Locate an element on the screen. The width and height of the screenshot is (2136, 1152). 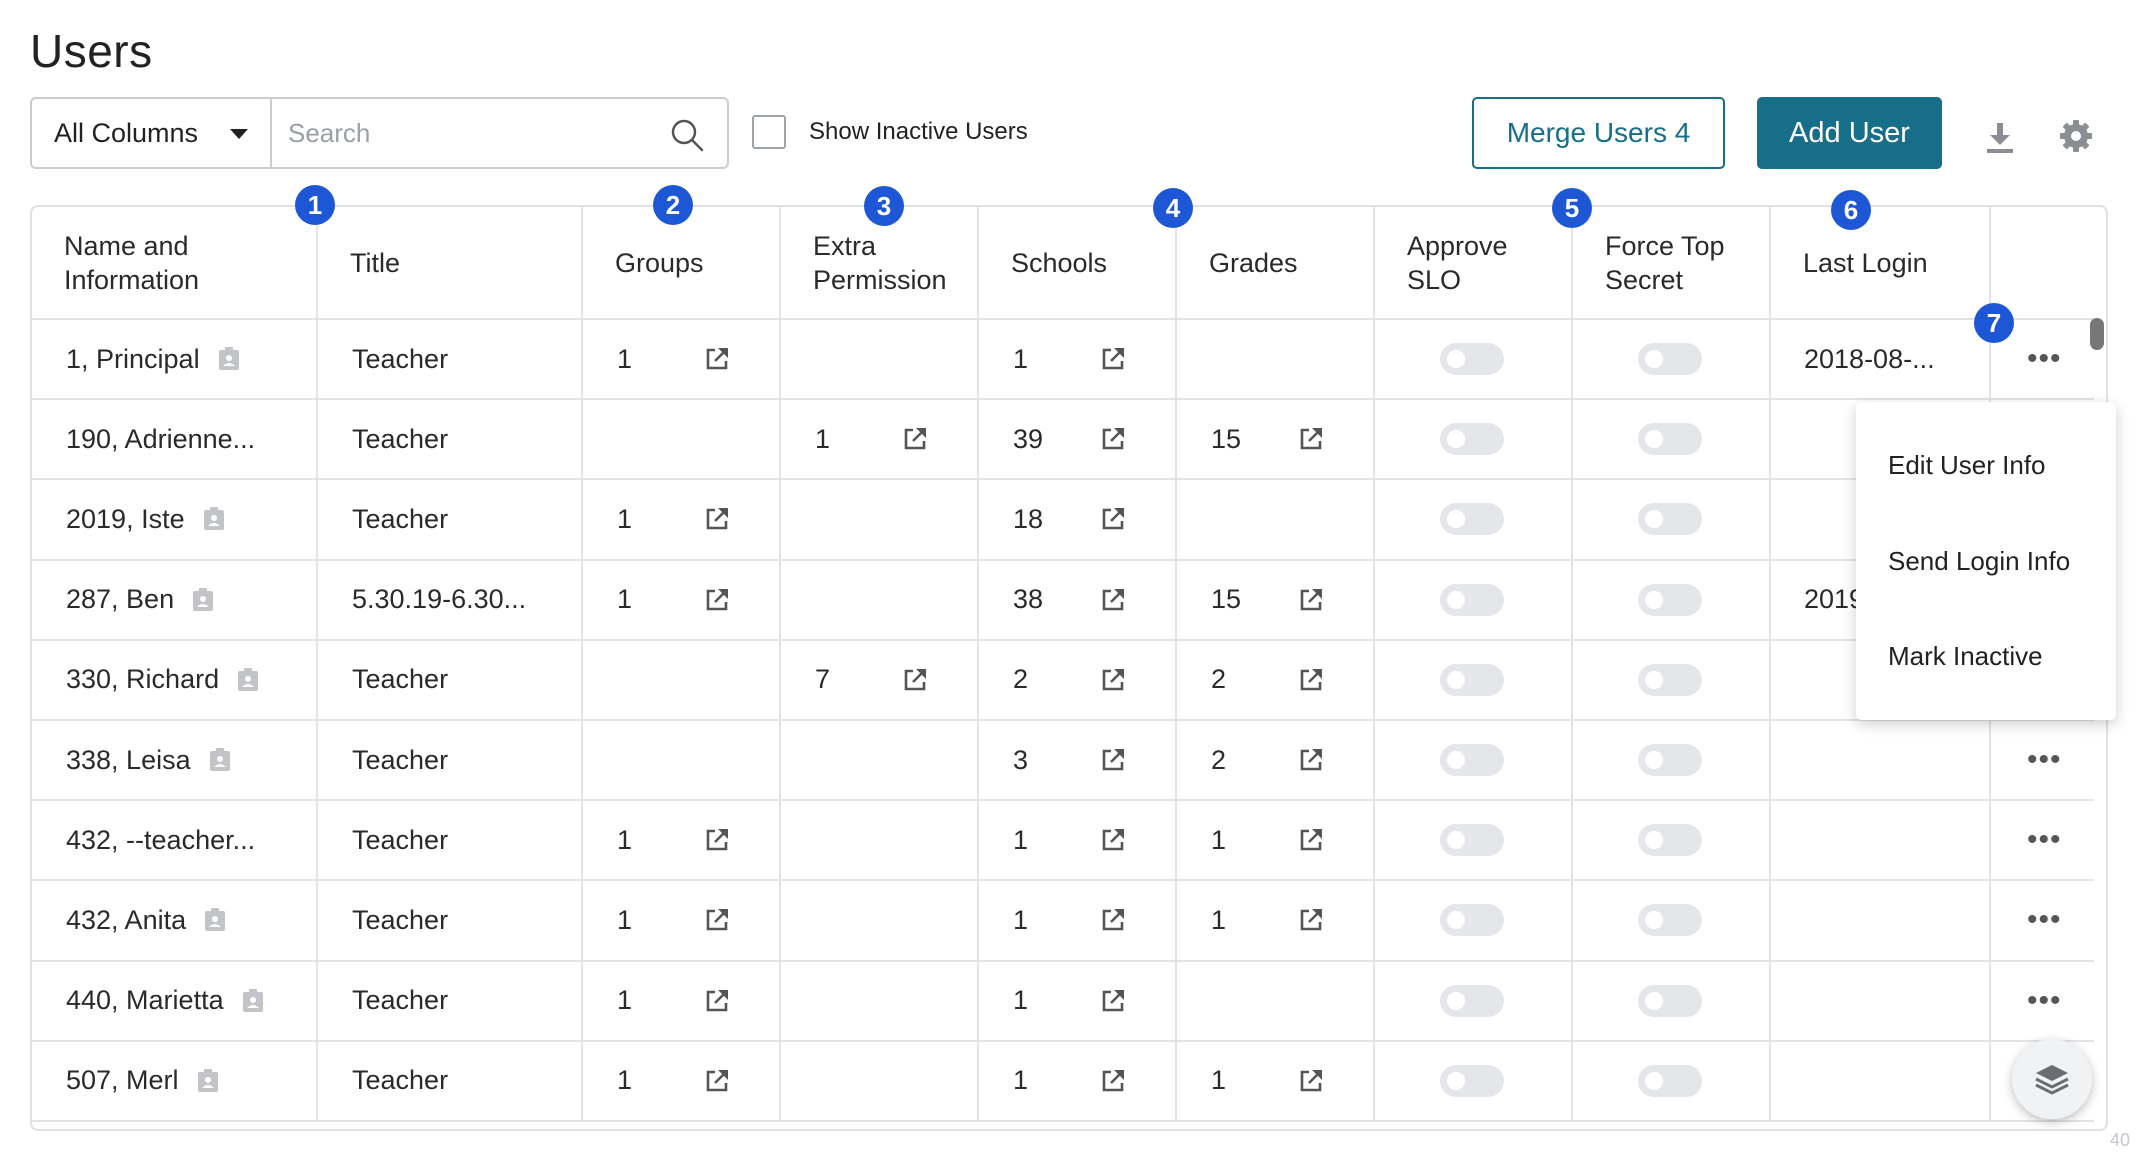
scrollbar-thumb is located at coordinates (2097, 334).